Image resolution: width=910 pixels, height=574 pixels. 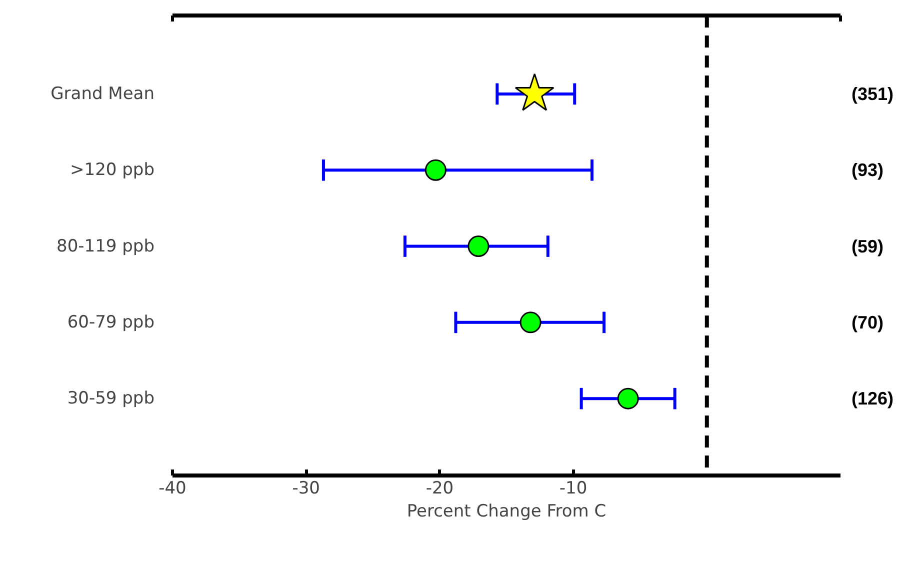 I want to click on x-tick-label: -40, so click(x=172, y=488).